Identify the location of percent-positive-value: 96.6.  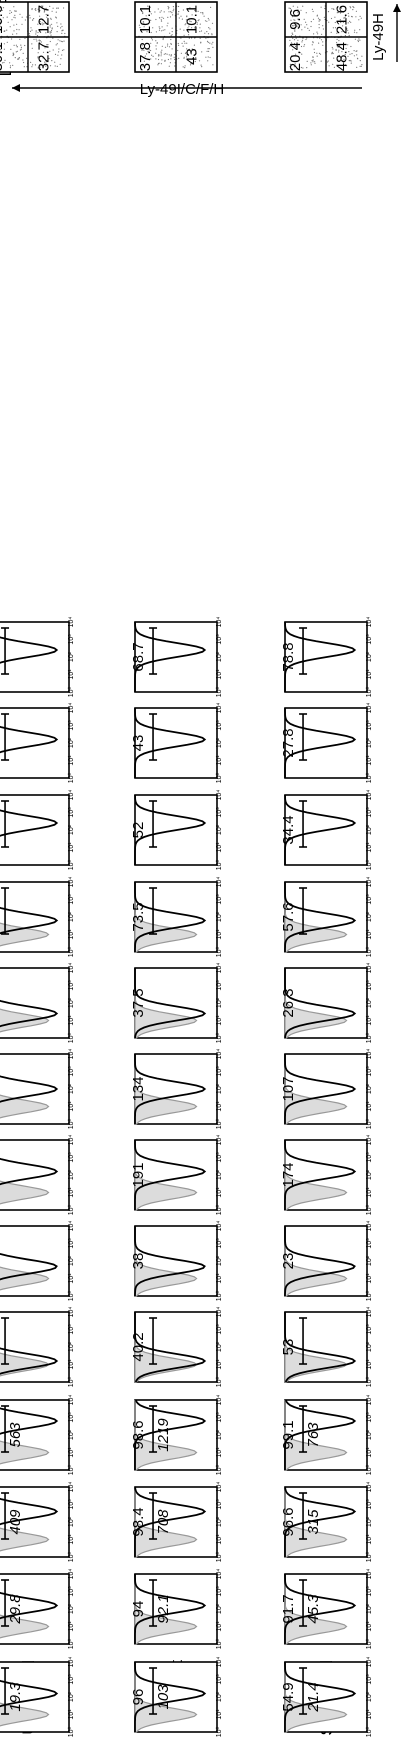
(288, 1521).